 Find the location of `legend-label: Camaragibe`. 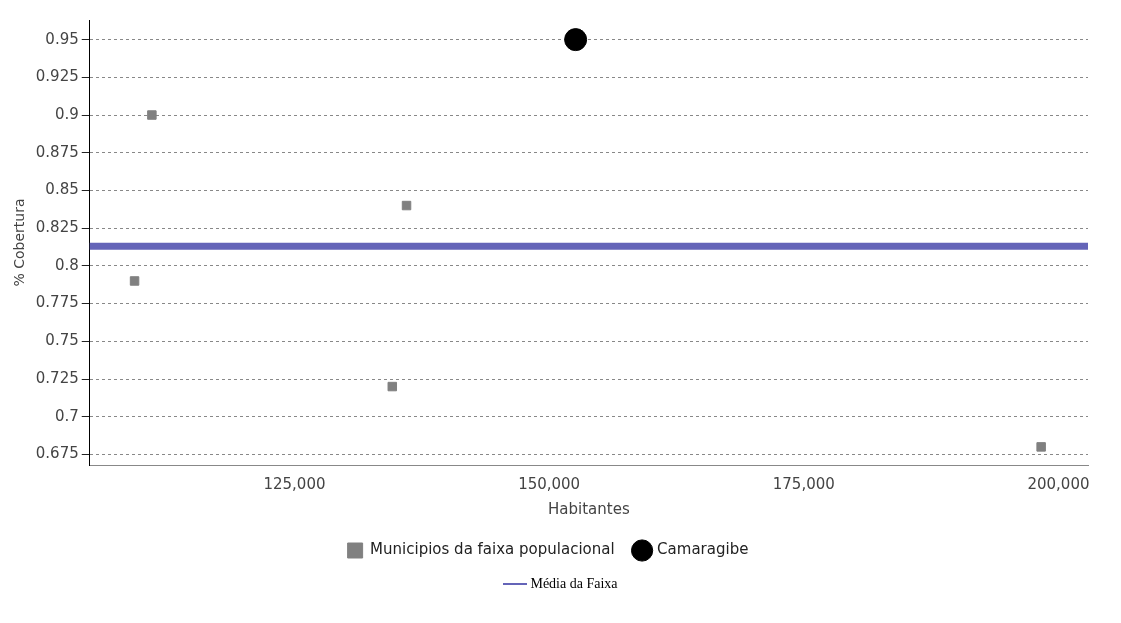

legend-label: Camaragibe is located at coordinates (703, 549).